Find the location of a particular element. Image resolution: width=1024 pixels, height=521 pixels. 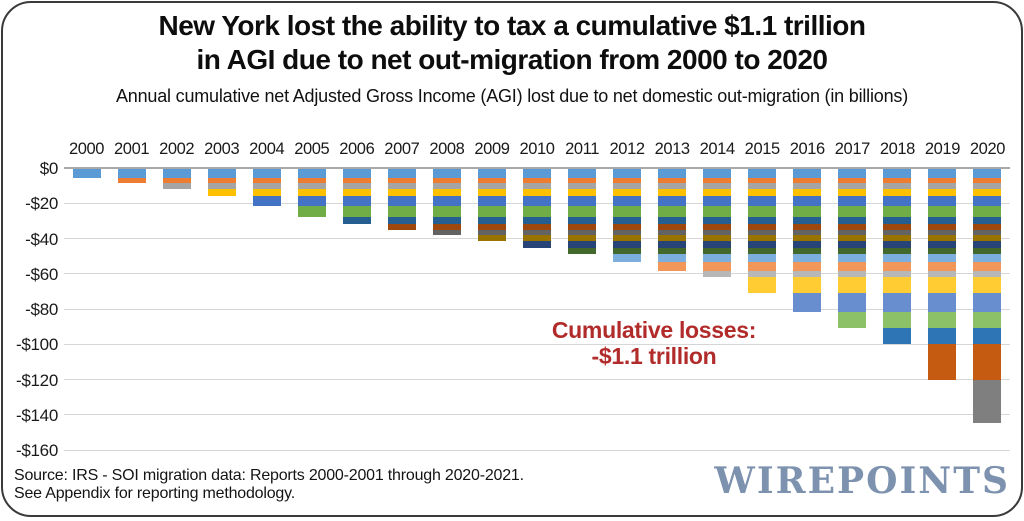

x-tick-label-2019: 2019 is located at coordinates (942, 149).